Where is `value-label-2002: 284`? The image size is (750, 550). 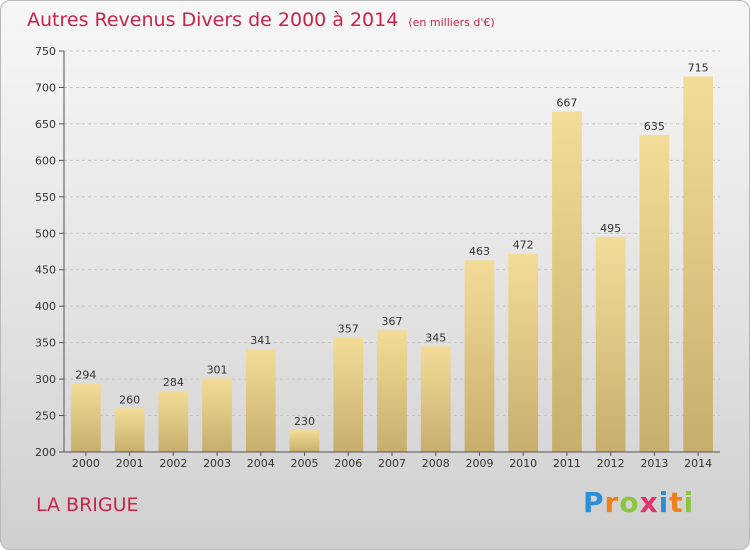 value-label-2002: 284 is located at coordinates (173, 382).